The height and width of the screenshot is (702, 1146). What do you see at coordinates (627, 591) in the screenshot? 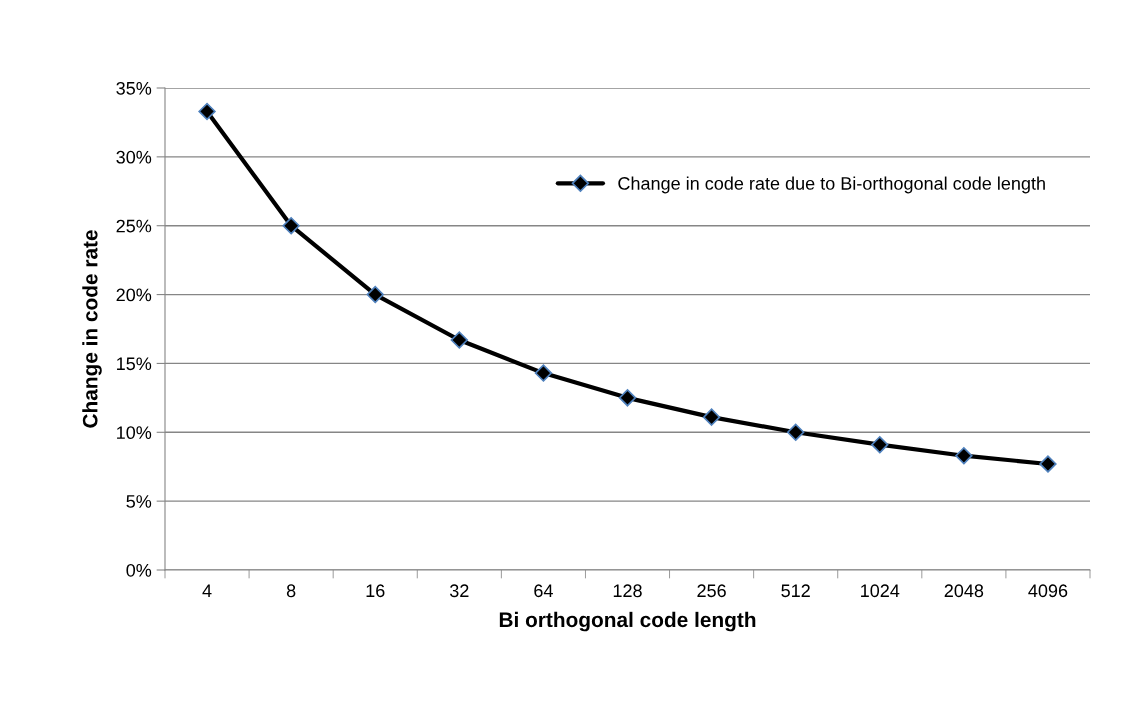
I see `x-tick-label: 128` at bounding box center [627, 591].